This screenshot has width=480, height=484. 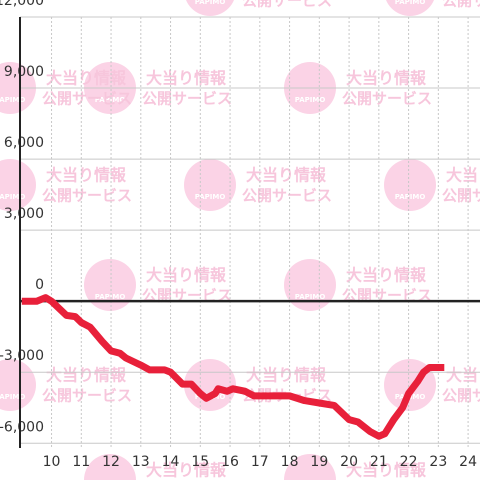 What do you see at coordinates (468, 462) in the screenshot?
I see `x-tick-label: 24` at bounding box center [468, 462].